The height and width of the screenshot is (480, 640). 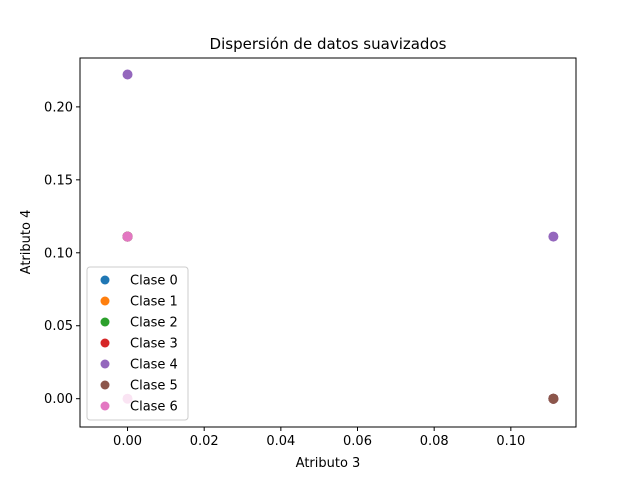 I want to click on y-tick-label: 0.05, so click(x=58, y=326).